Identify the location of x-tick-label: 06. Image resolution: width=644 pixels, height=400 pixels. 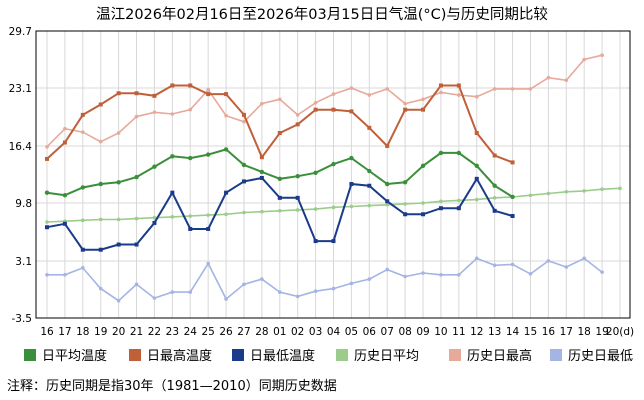
(370, 332).